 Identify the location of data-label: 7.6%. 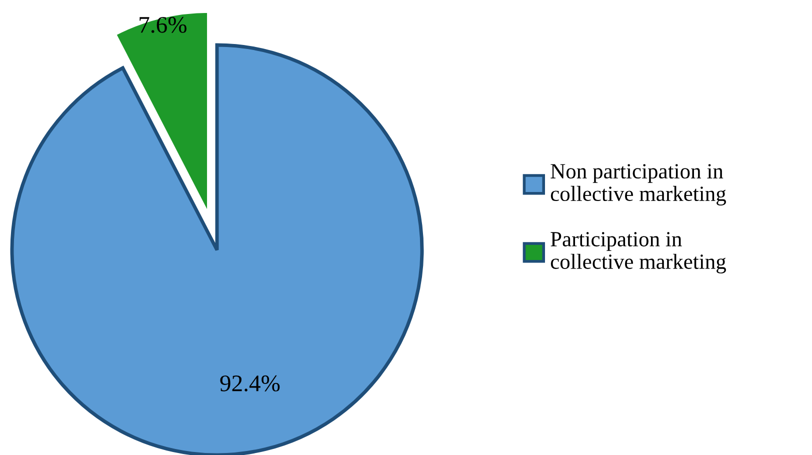
(163, 24).